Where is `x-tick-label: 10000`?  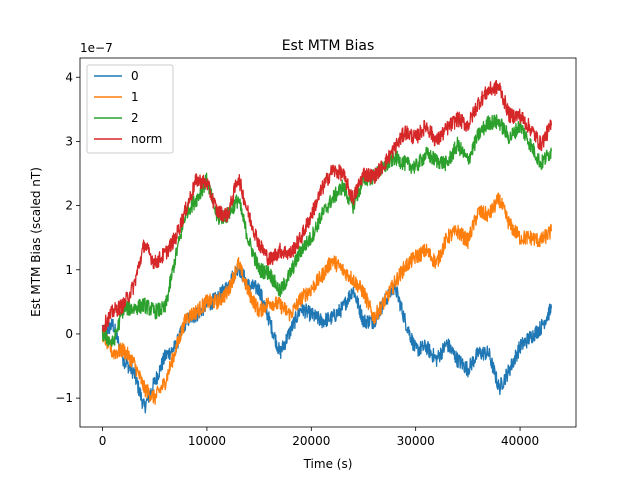 x-tick-label: 10000 is located at coordinates (207, 441).